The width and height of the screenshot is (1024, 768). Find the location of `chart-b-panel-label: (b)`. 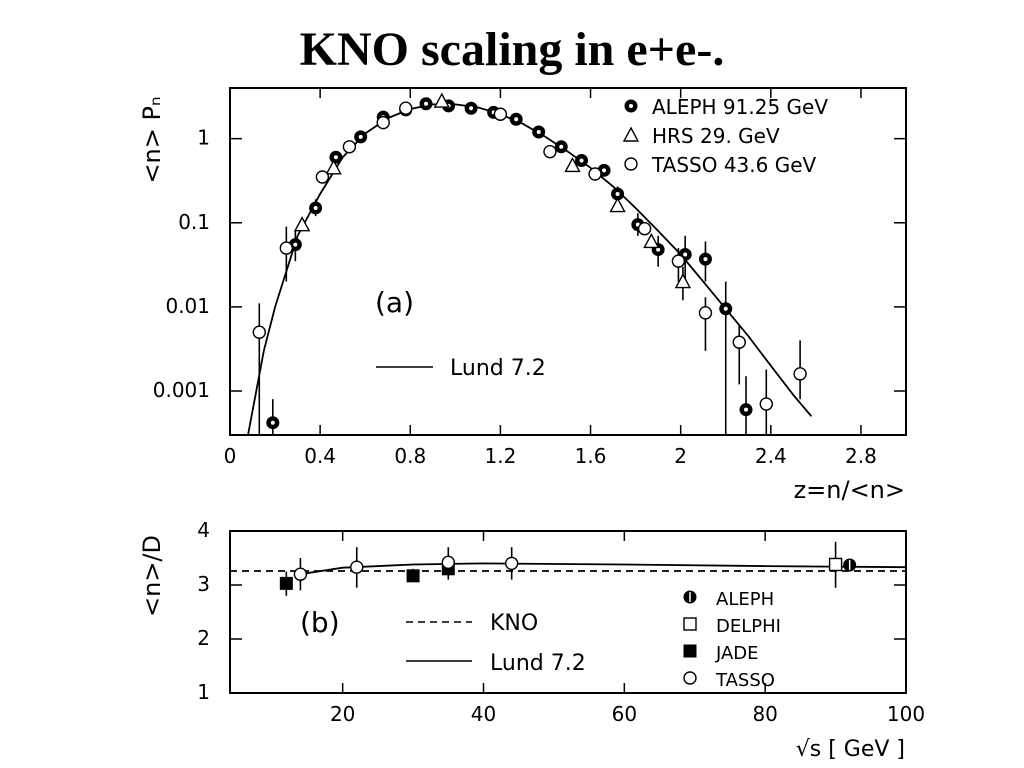

chart-b-panel-label: (b) is located at coordinates (320, 622).